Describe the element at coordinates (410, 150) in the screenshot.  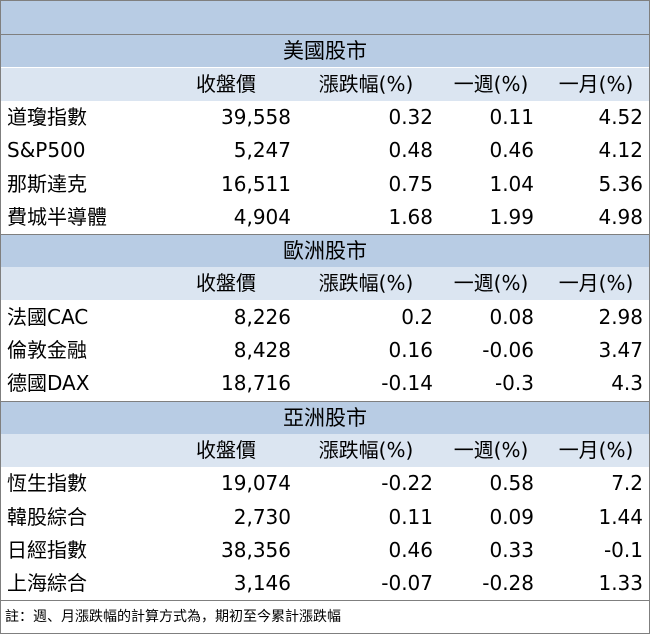
I see `value-cell: 0.48` at that location.